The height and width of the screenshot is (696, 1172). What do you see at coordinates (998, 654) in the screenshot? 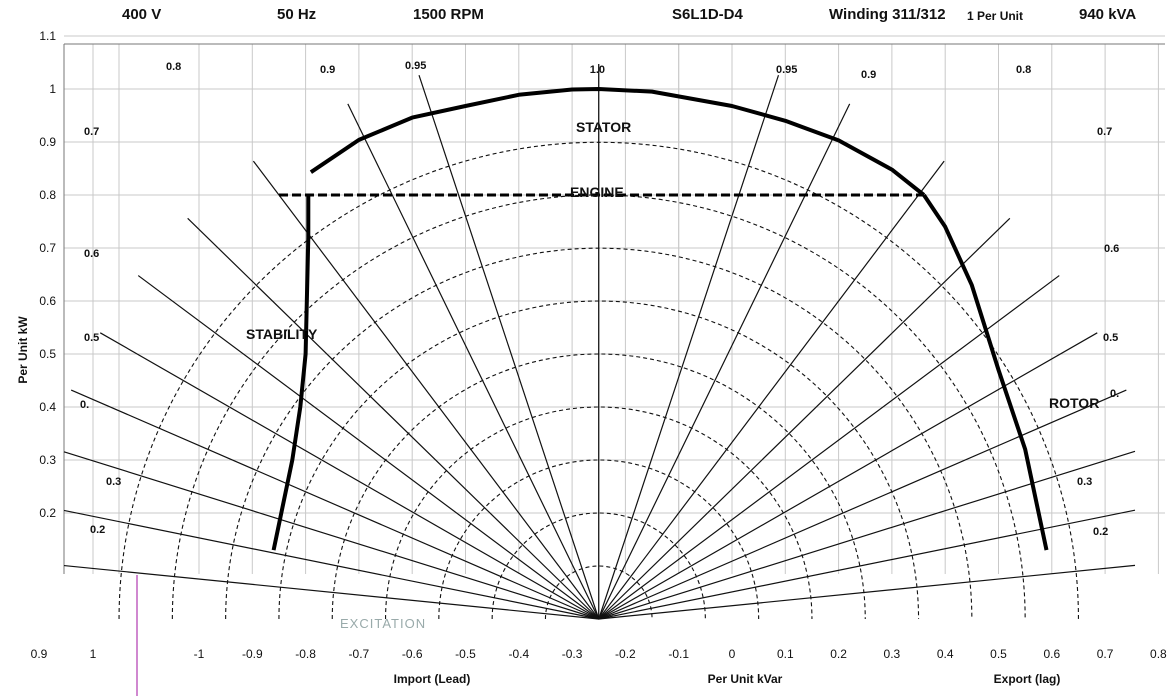
I see `x-tick-label: 0.5` at bounding box center [998, 654].